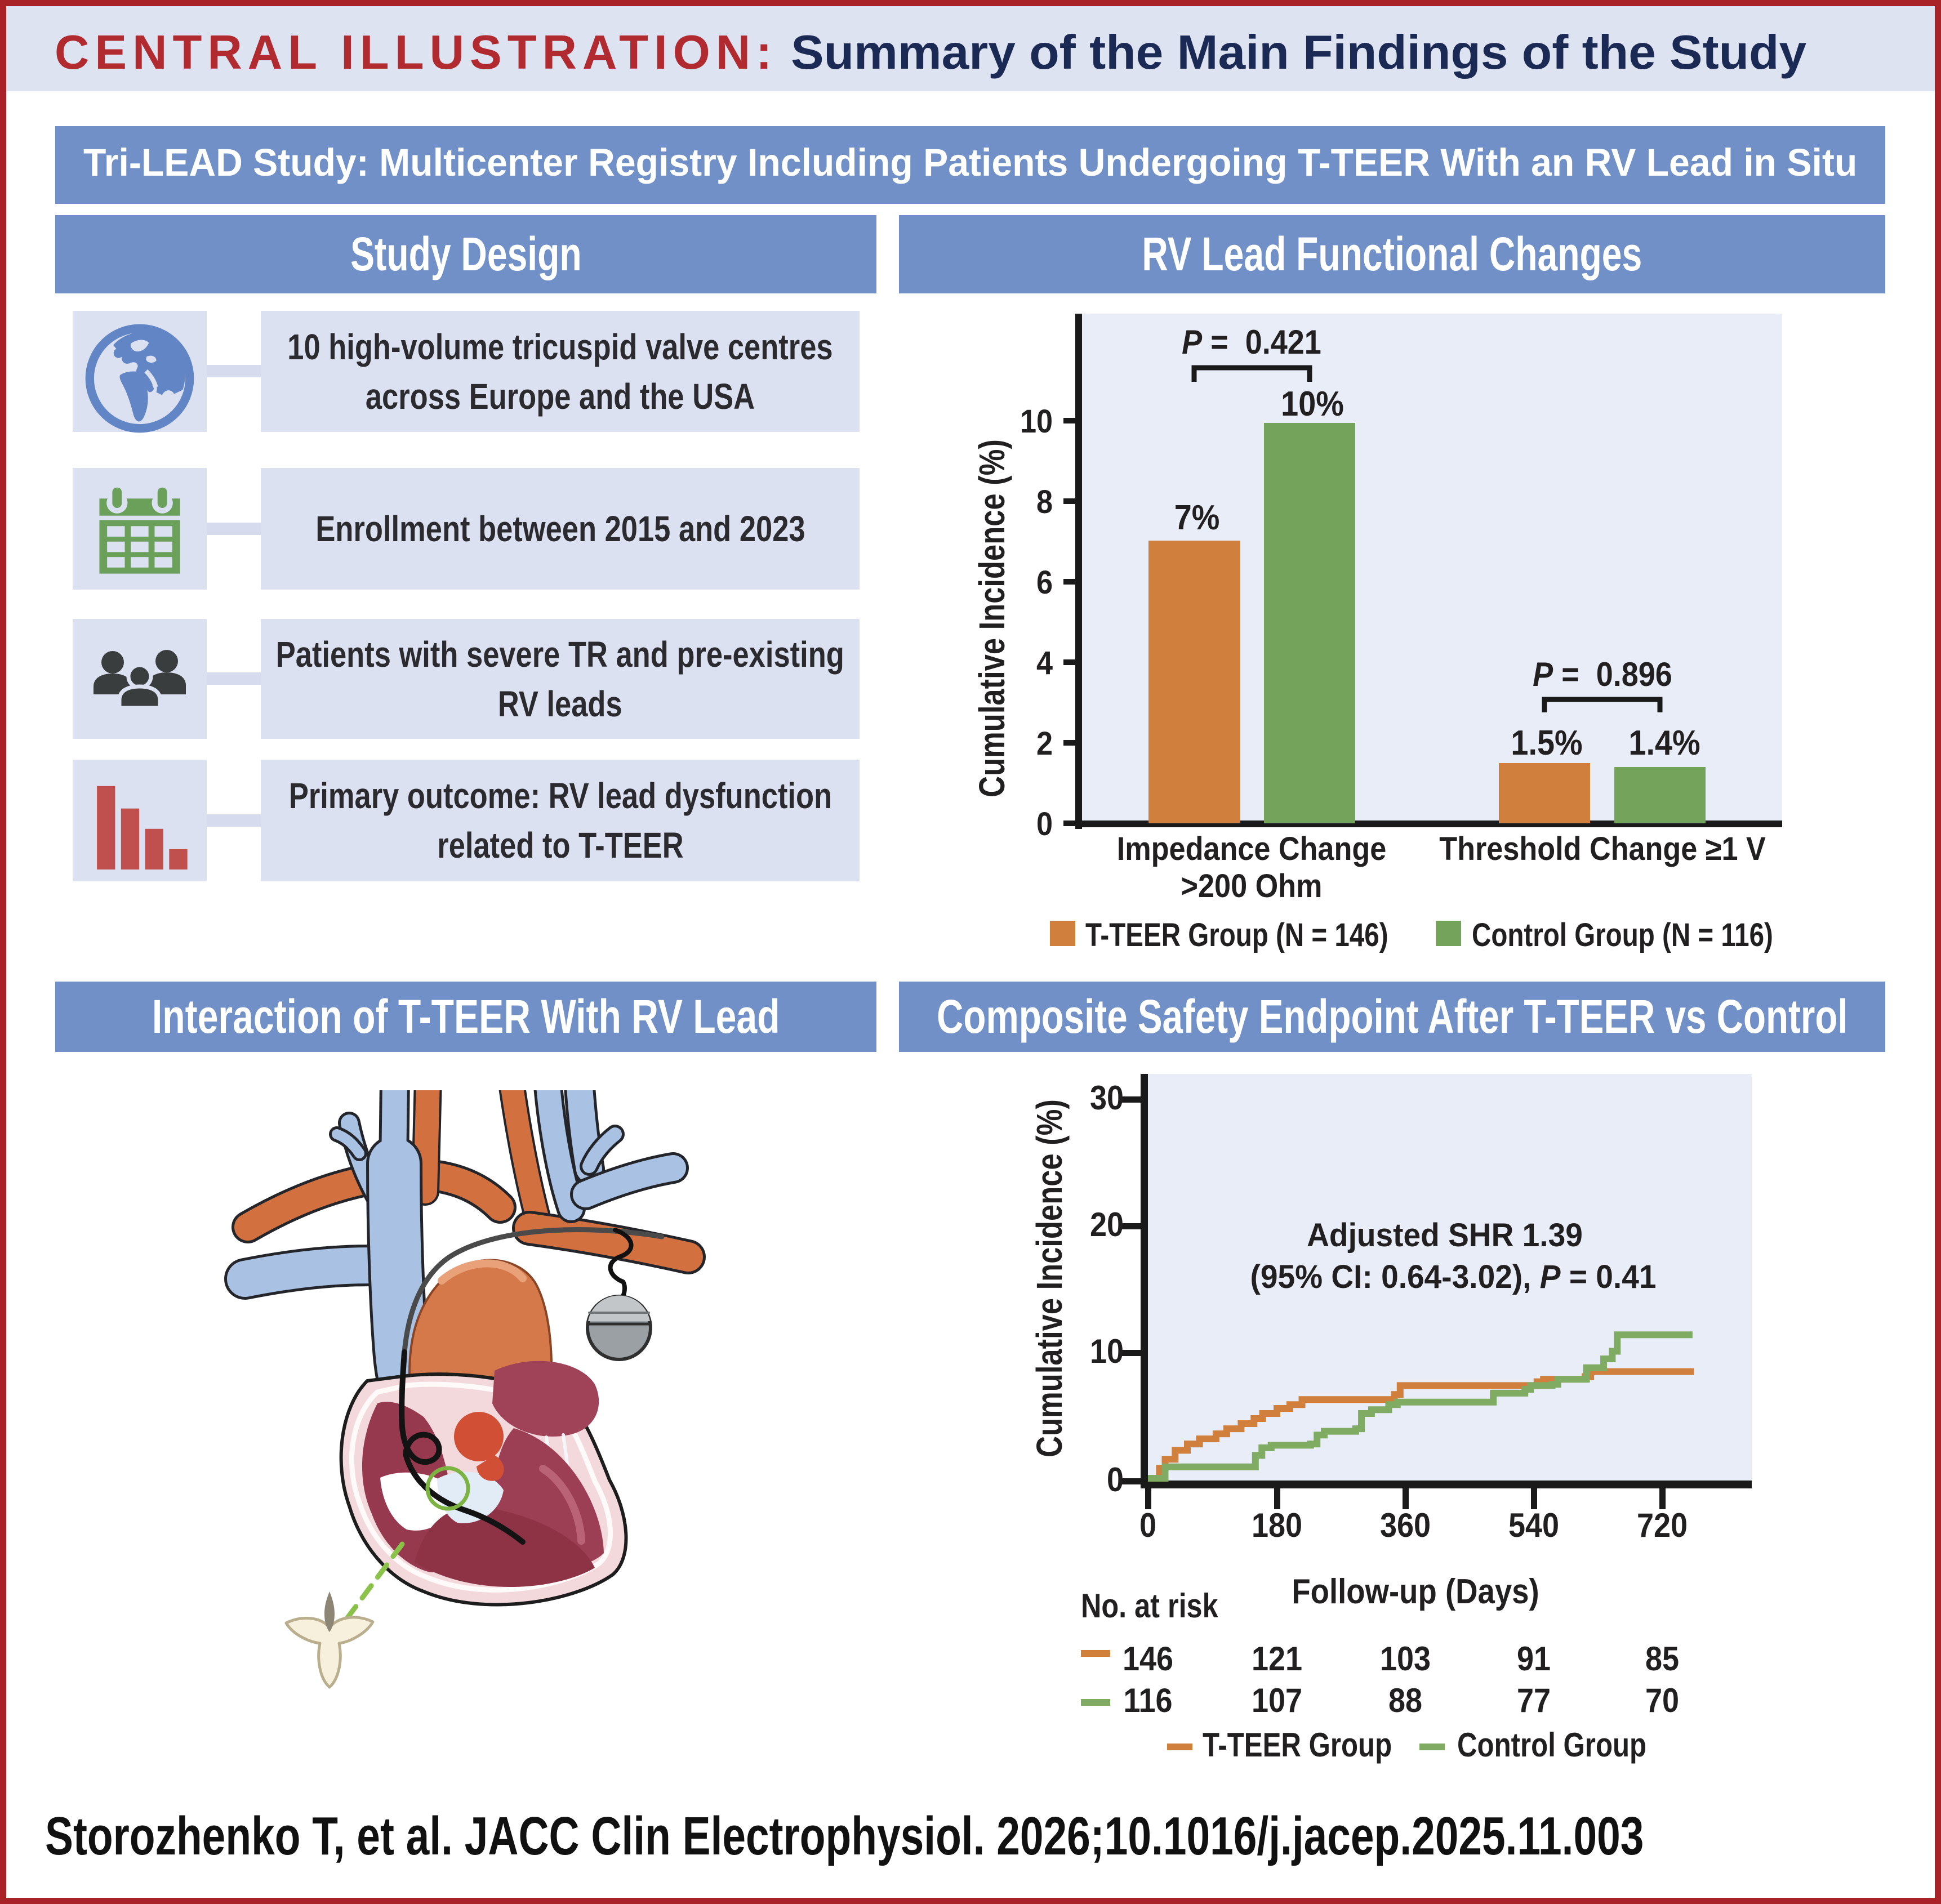 Image resolution: width=1941 pixels, height=1904 pixels. Describe the element at coordinates (1534, 1659) in the screenshot. I see `svg-text: 91` at that location.